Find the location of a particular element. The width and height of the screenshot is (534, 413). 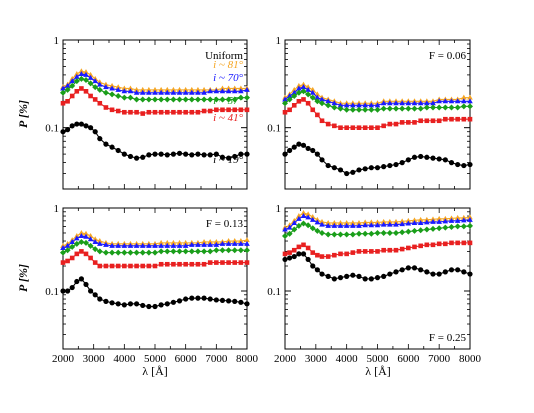

x-tick-label: 3000 is located at coordinates (94, 359).